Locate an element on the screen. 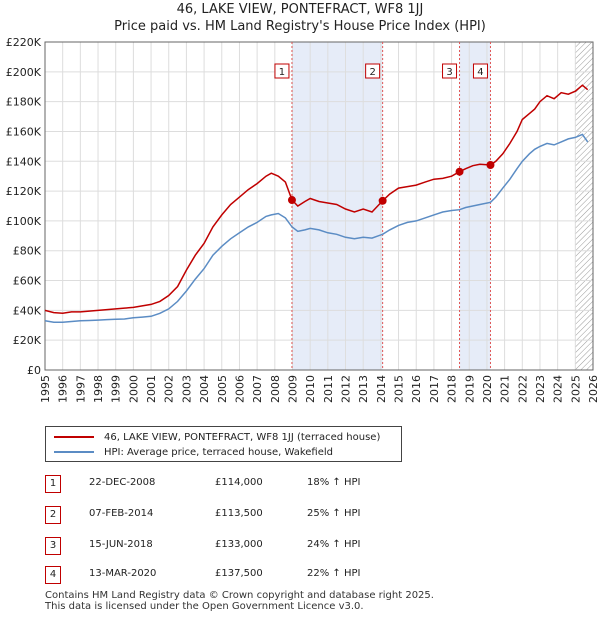 The image size is (600, 620). x-tick-label: 1995 is located at coordinates (45, 389).